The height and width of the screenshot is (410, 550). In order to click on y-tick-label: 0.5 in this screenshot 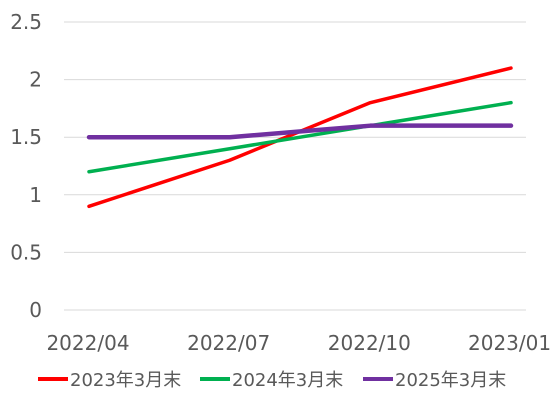, I will do `click(26, 252)`.